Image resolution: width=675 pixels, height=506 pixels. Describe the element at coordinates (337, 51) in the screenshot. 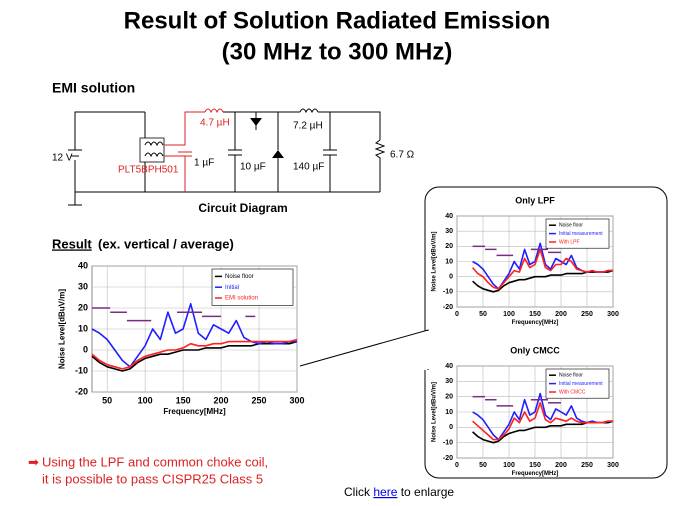

I see `slide-subtitle: (30 MHz to 300 MHz)` at that location.